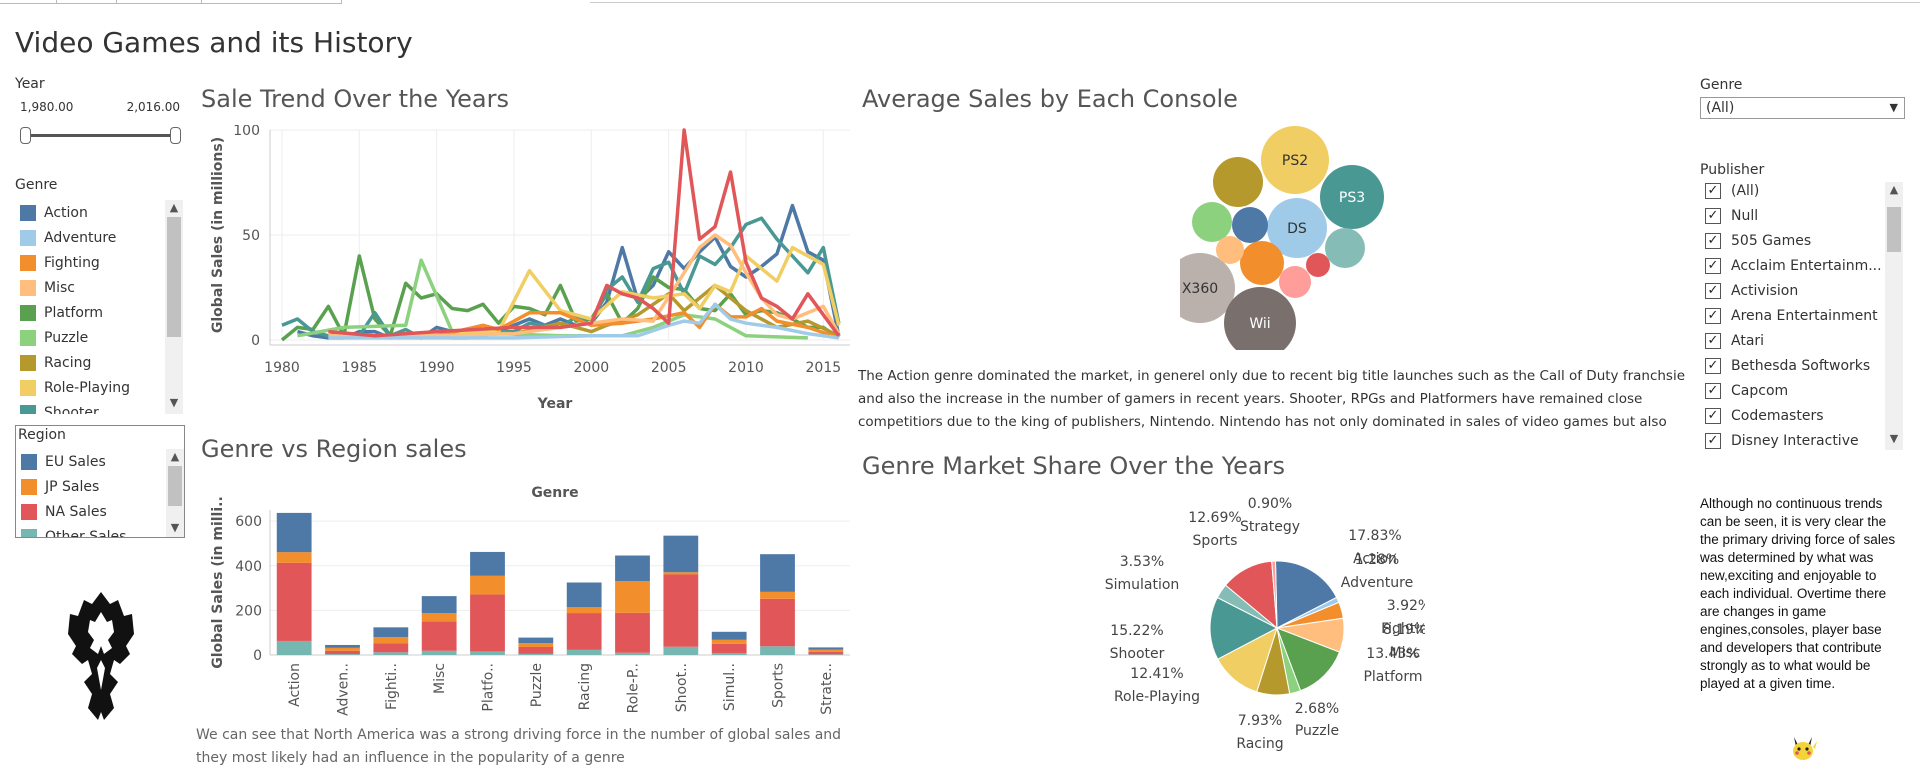 The image size is (1920, 782). What do you see at coordinates (1274, 594) in the screenshot?
I see `pie-slice-strategy` at bounding box center [1274, 594].